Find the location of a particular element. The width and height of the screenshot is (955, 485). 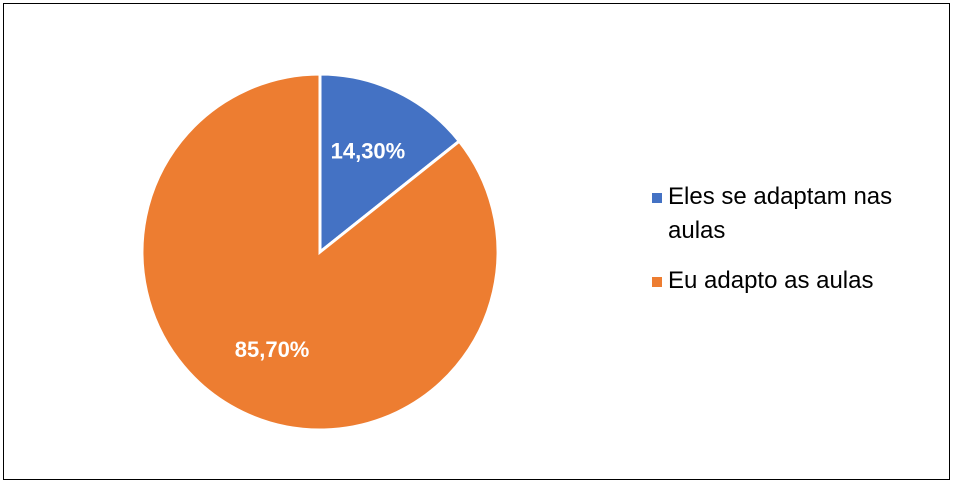

legend-label: Eles se adaptam nas aulas is located at coordinates (780, 213).